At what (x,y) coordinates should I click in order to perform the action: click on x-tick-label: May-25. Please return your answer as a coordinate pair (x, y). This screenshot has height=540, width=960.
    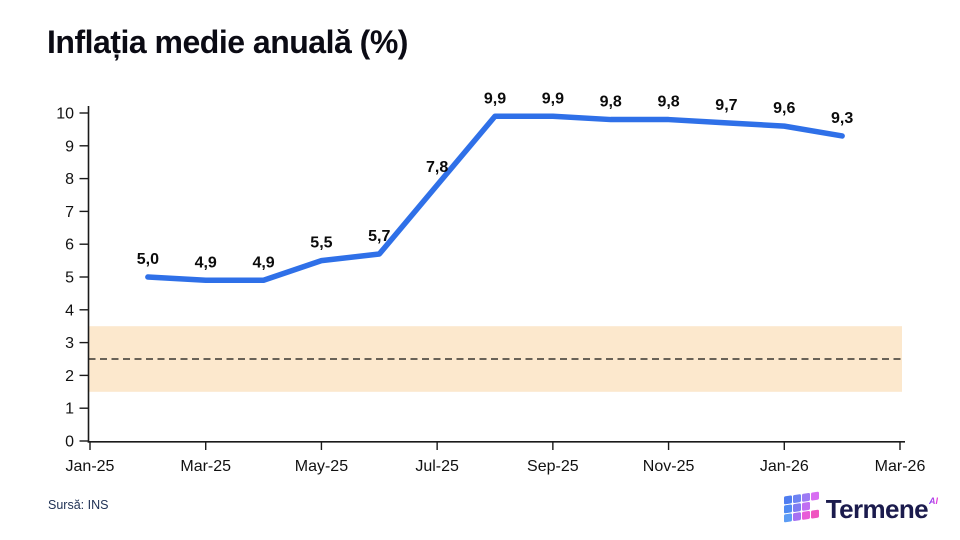
    Looking at the image, I should click on (321, 466).